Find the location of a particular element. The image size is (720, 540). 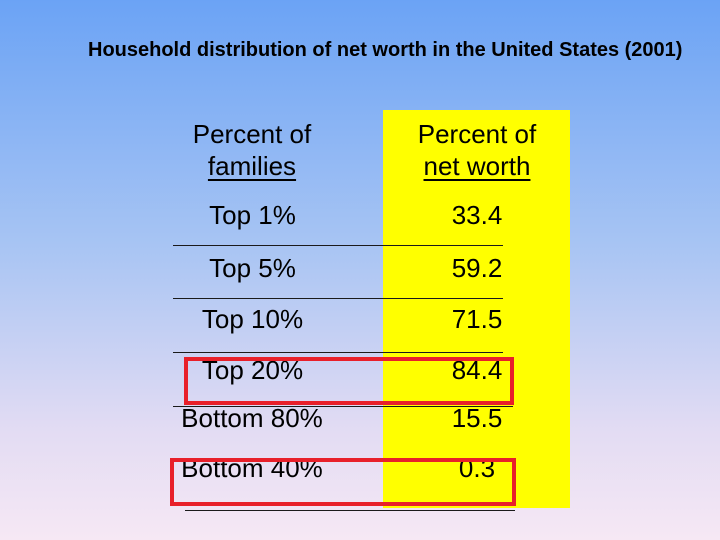

net-worth-header-line1: Percent of is located at coordinates (477, 134).